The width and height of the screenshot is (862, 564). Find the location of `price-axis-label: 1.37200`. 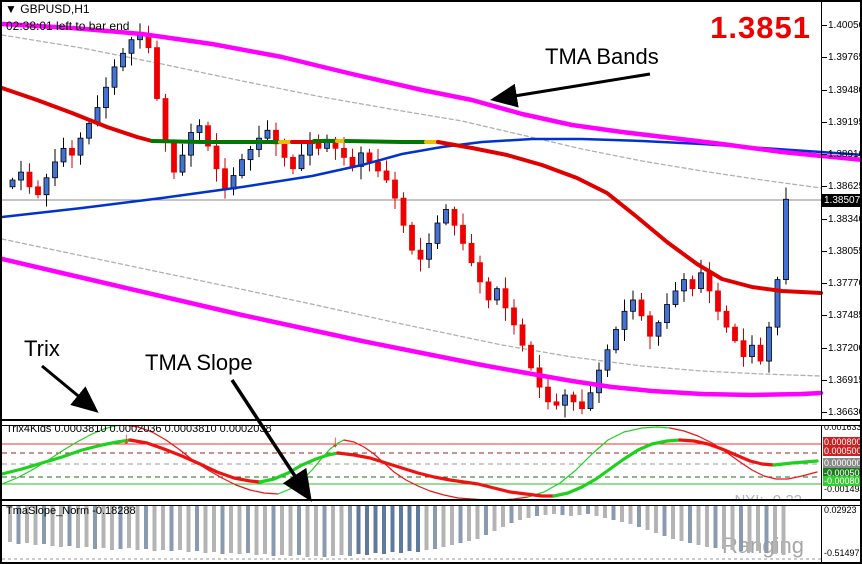

price-axis-label: 1.37200 is located at coordinates (845, 348).